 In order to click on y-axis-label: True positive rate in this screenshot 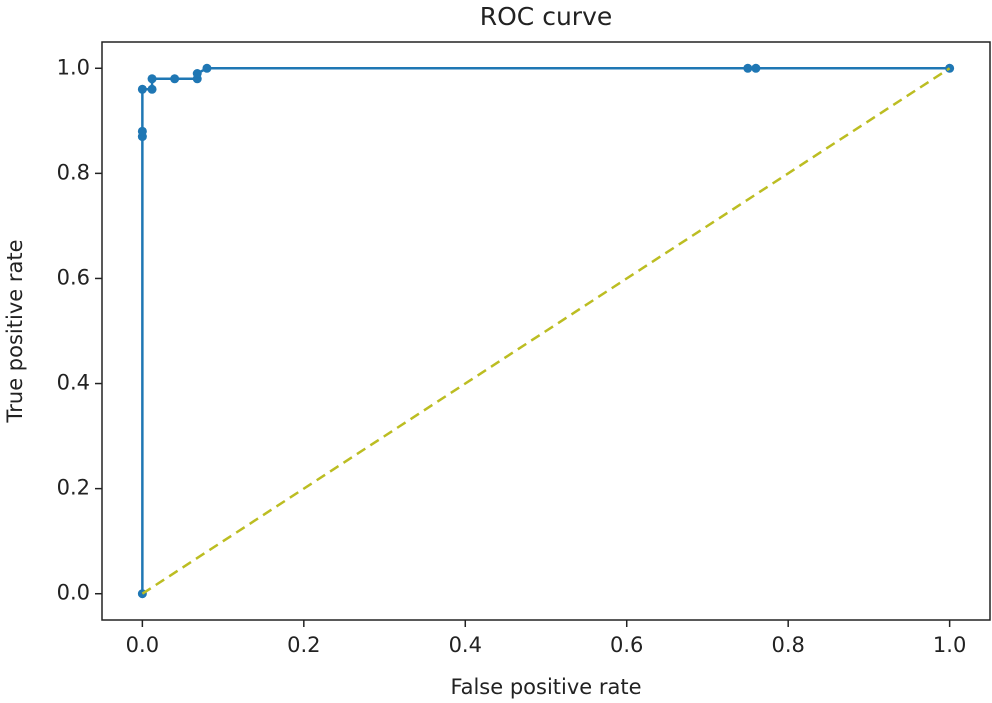, I will do `click(15, 332)`.